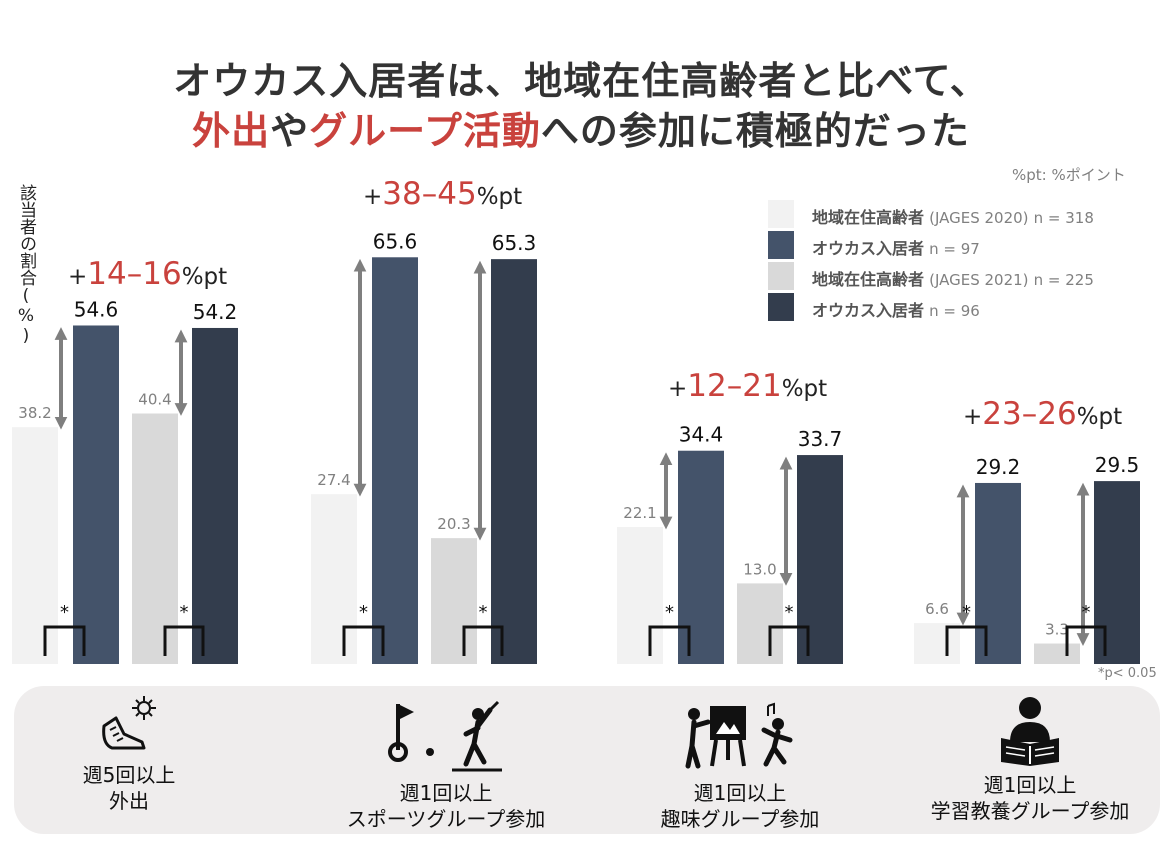 This screenshot has height=841, width=1162. I want to click on title-text-ya: や, so click(290, 131).